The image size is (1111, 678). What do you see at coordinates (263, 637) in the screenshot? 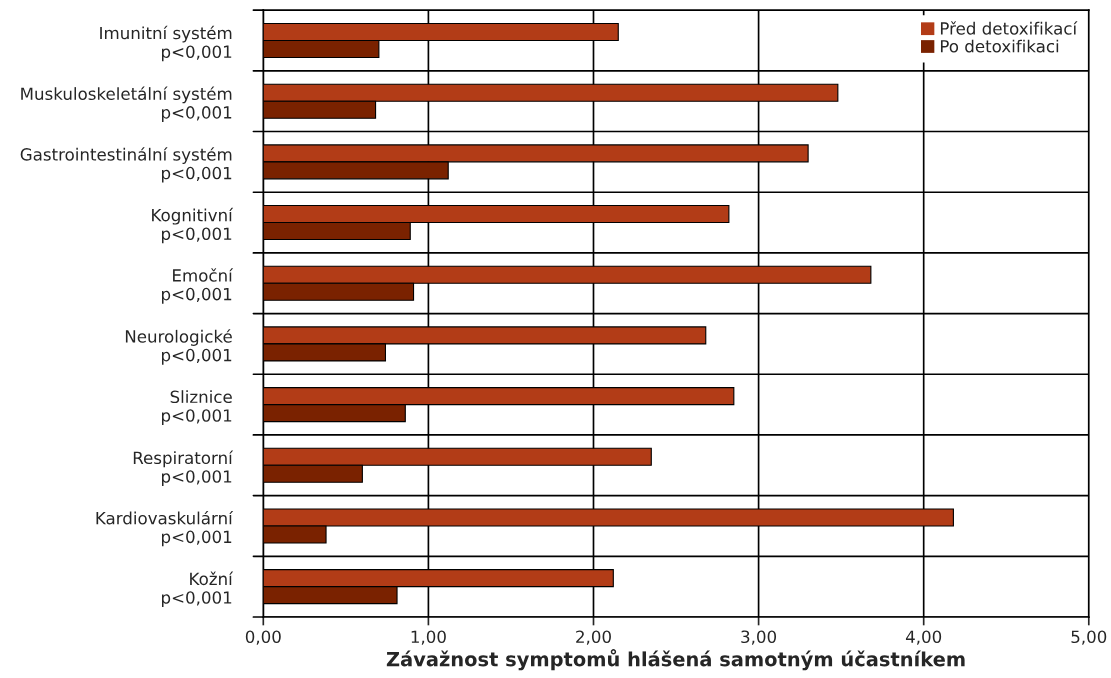
I see `x-tick-label: 0,00` at bounding box center [263, 637].